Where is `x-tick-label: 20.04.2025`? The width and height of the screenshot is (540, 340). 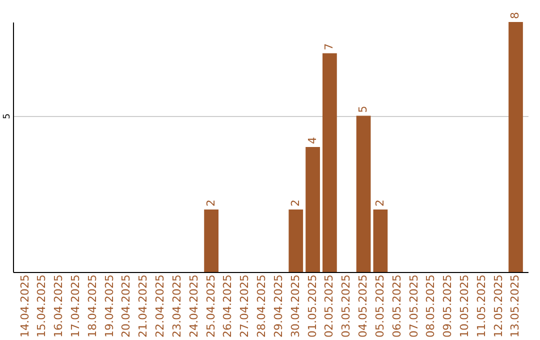
x-tick-label: 20.04.2025 is located at coordinates (126, 306).